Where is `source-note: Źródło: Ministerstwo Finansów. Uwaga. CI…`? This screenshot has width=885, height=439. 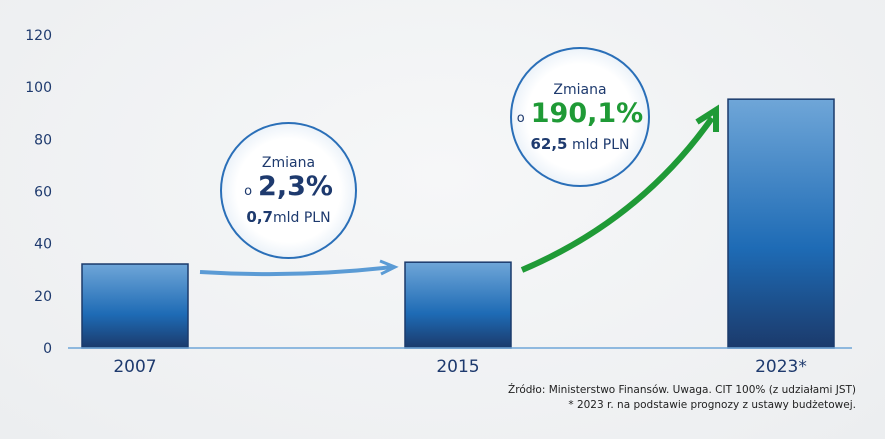 source-note: Źródło: Ministerstwo Finansów. Uwaga. CI… is located at coordinates (682, 390).